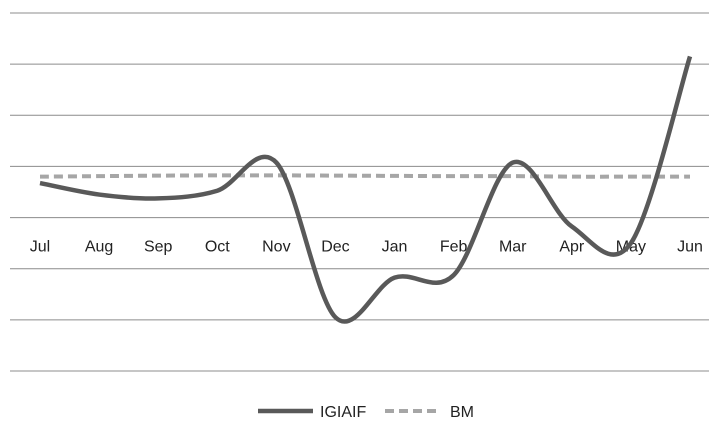 This screenshot has width=709, height=421. I want to click on x-tick-label-apr: Apr, so click(572, 247).